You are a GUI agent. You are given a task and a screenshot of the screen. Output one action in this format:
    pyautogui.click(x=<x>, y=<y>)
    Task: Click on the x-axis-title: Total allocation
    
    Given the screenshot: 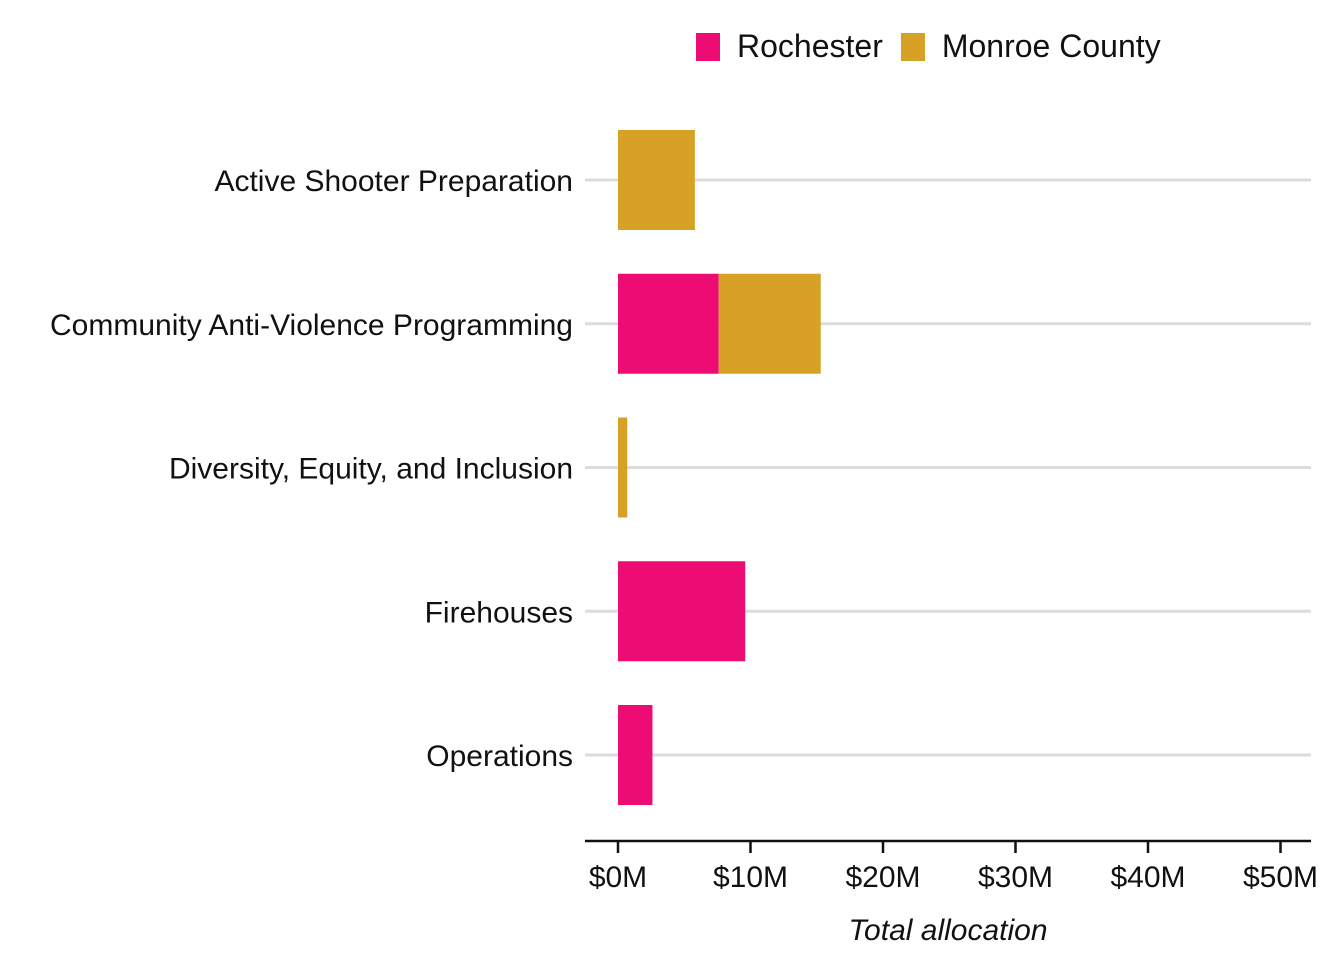 What is the action you would take?
    pyautogui.click(x=947, y=930)
    